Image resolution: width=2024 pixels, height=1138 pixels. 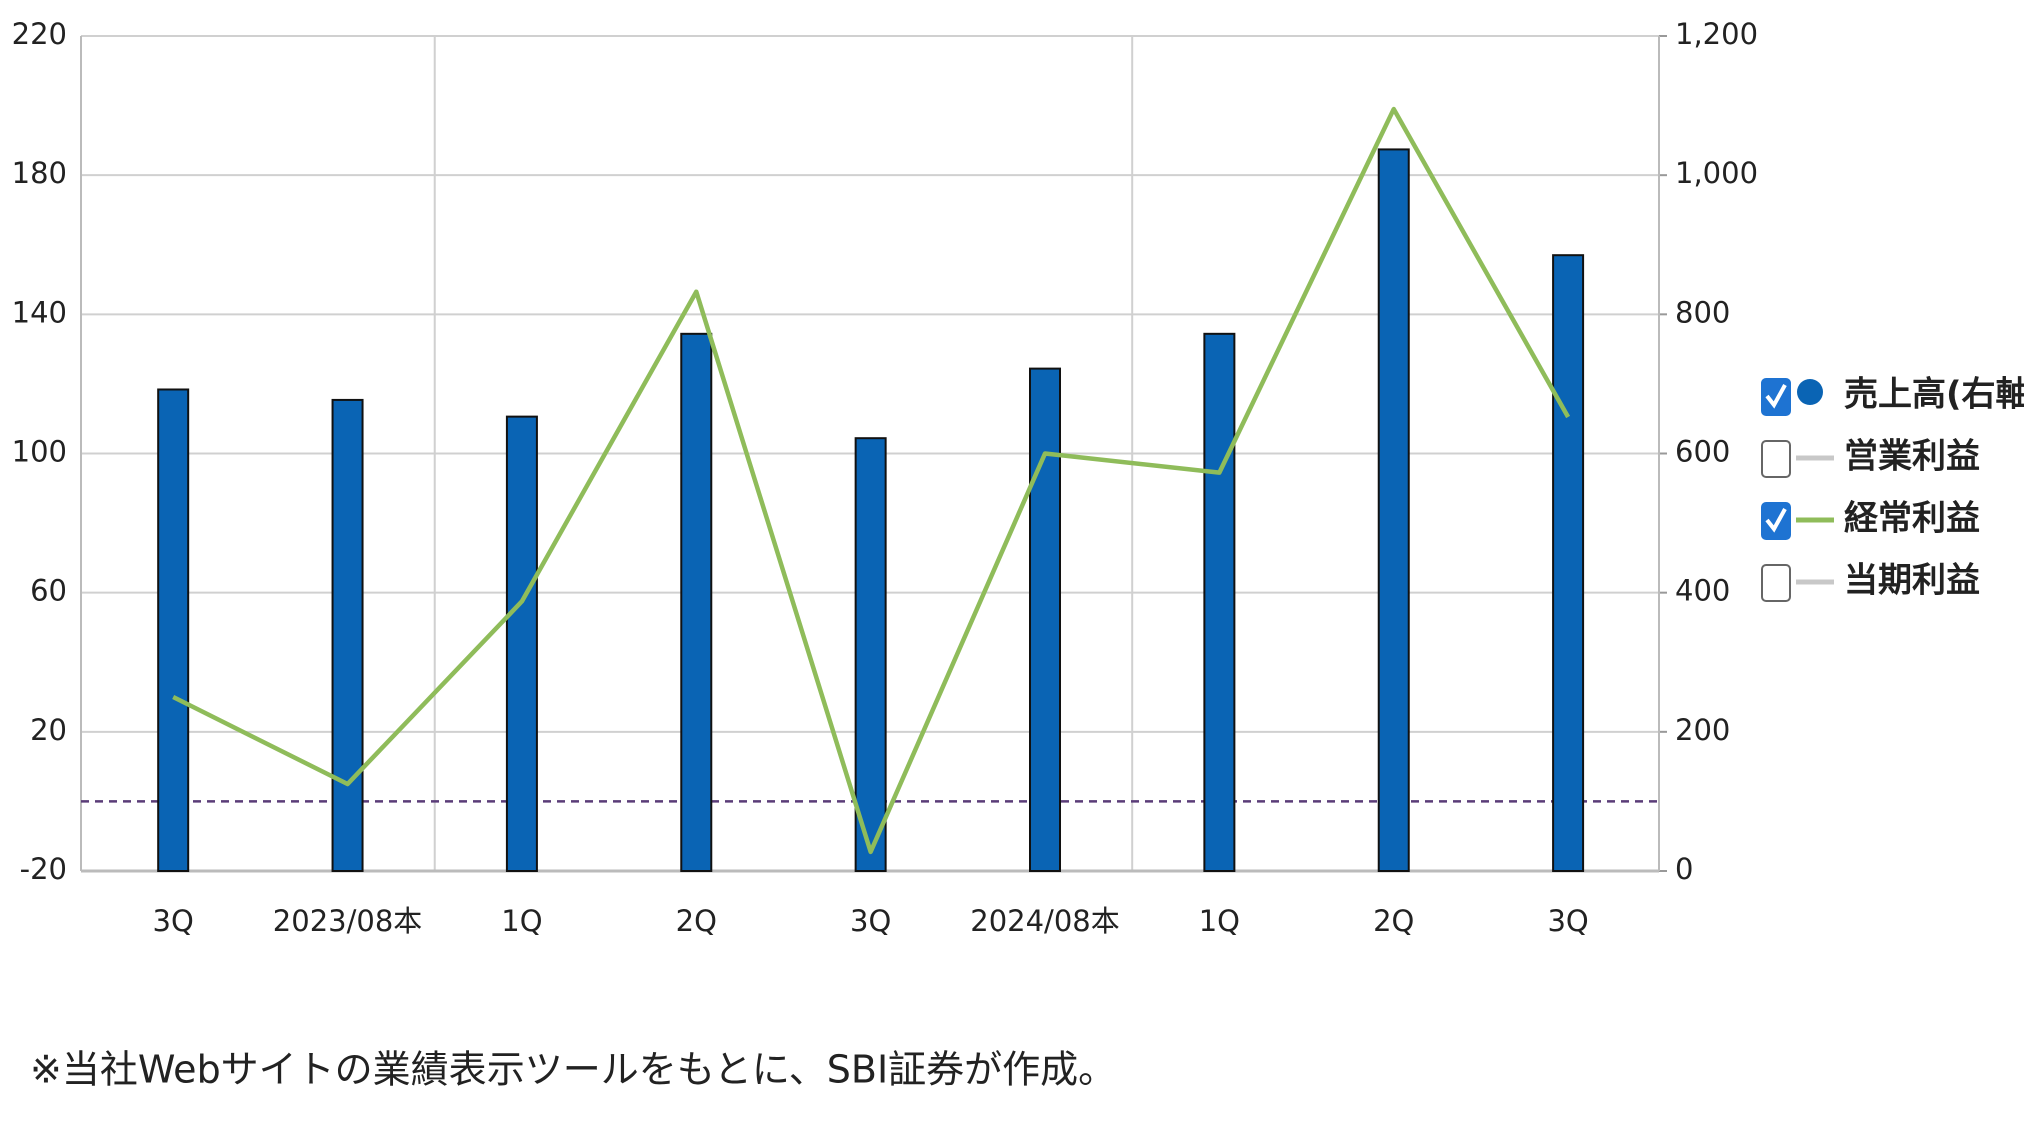 What do you see at coordinates (39, 34) in the screenshot?
I see `y-tick-label: 220` at bounding box center [39, 34].